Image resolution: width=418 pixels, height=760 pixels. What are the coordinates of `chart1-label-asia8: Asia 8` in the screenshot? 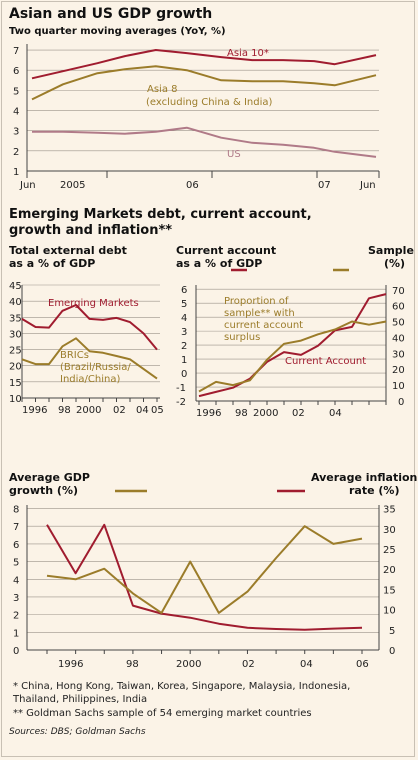 It's located at (162, 89).